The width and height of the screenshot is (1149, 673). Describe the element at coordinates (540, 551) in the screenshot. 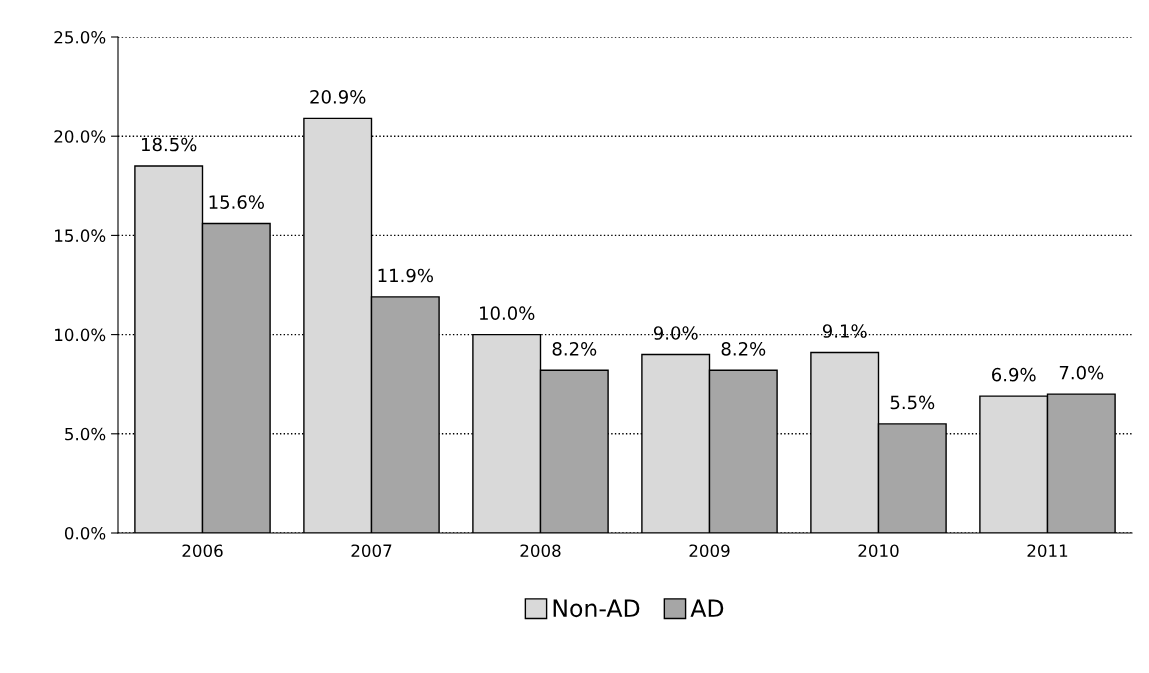

I see `x-tick-label: 2008` at that location.